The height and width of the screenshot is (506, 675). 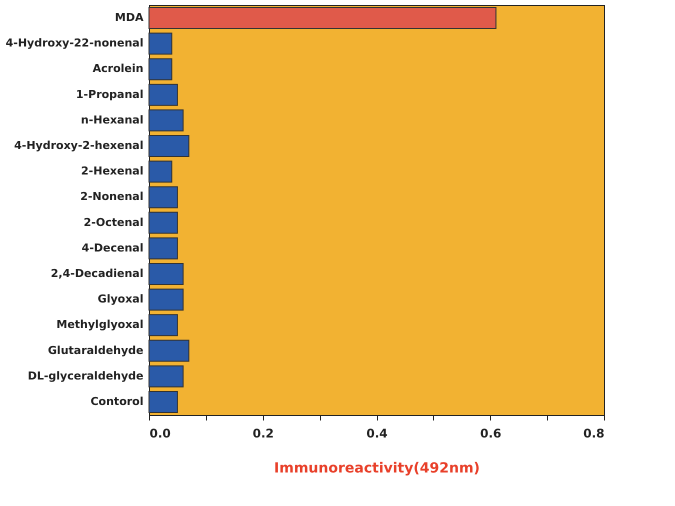 What do you see at coordinates (377, 433) in the screenshot?
I see `x-tick-label: 0.4` at bounding box center [377, 433].